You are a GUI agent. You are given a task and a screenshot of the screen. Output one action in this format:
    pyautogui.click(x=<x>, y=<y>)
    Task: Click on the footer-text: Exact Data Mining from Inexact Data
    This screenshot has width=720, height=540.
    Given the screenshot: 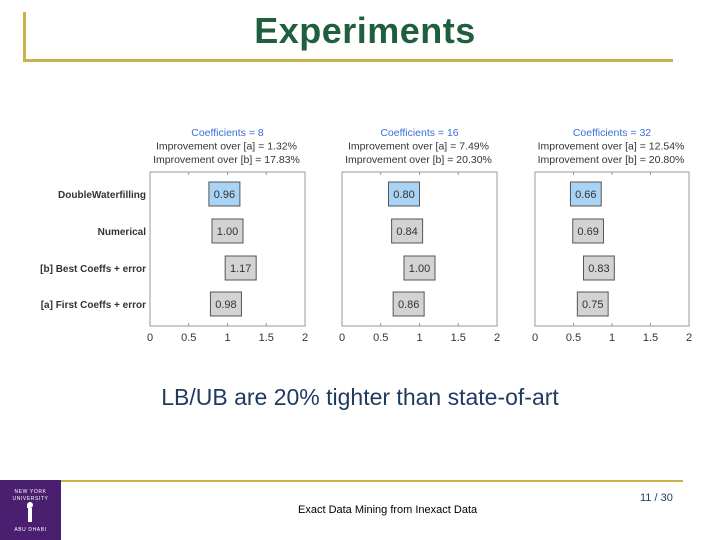 What is the action you would take?
    pyautogui.click(x=388, y=510)
    